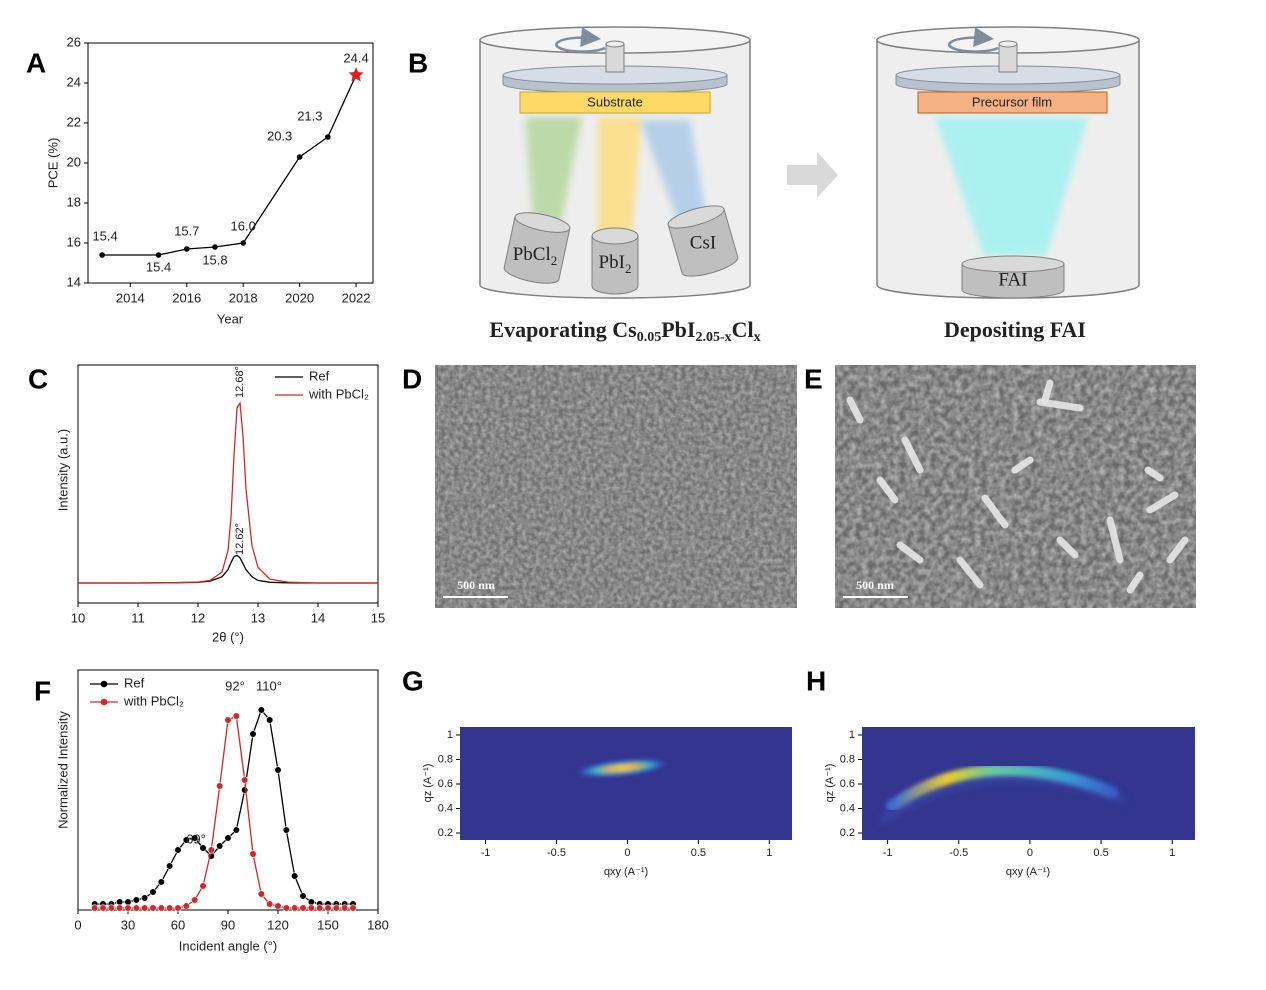 The image size is (1266, 990). I want to click on x-tick-label: 15, so click(378, 617).